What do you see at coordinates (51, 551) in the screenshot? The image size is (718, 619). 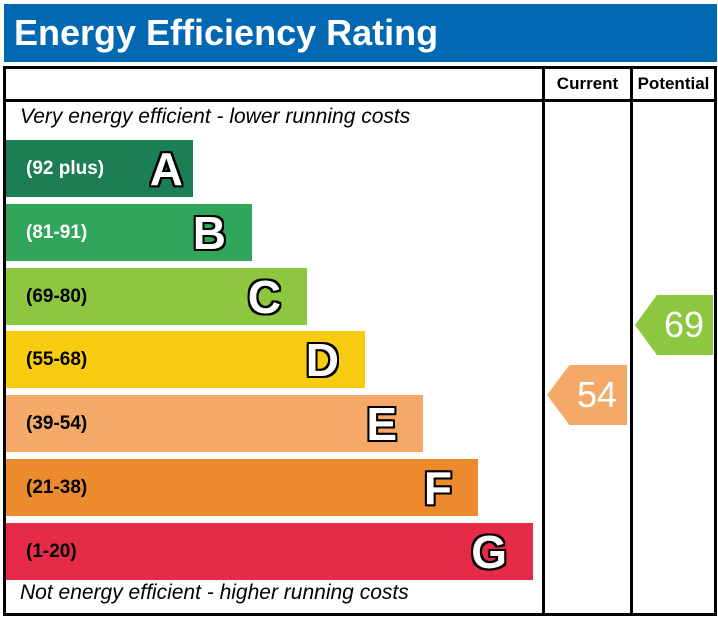 I see `band-range-label: (1-20)` at bounding box center [51, 551].